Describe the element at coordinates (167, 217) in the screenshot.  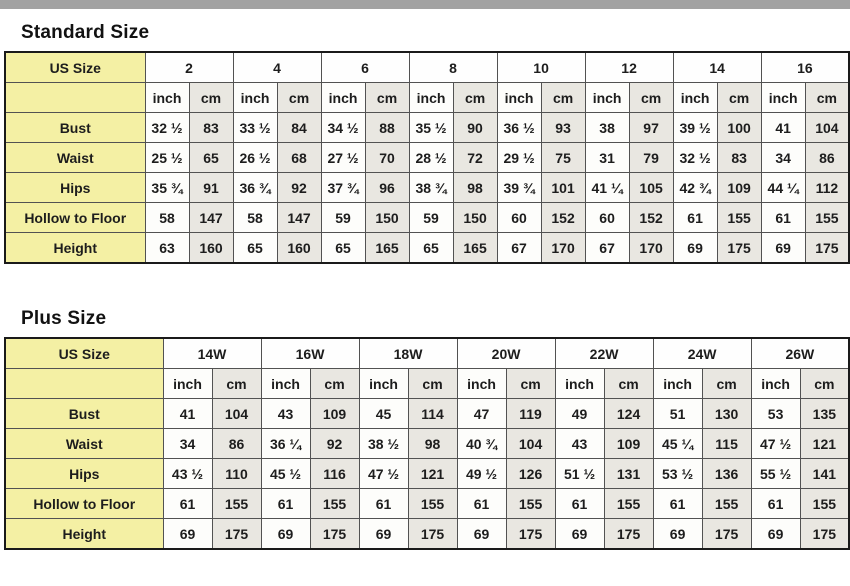
I see `value-cell-inch: 58` at that location.